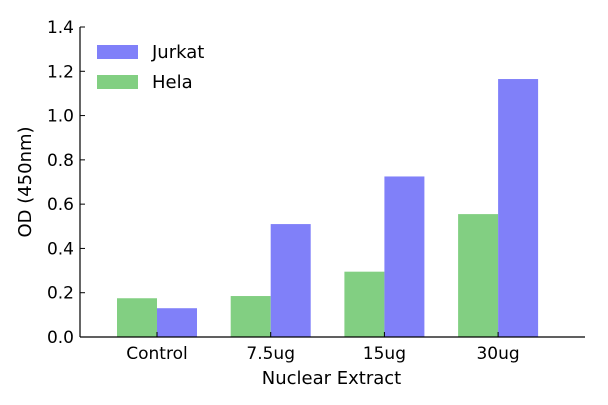 The height and width of the screenshot is (405, 608). What do you see at coordinates (60, 294) in the screenshot?
I see `y-tick-label: 0.2` at bounding box center [60, 294].